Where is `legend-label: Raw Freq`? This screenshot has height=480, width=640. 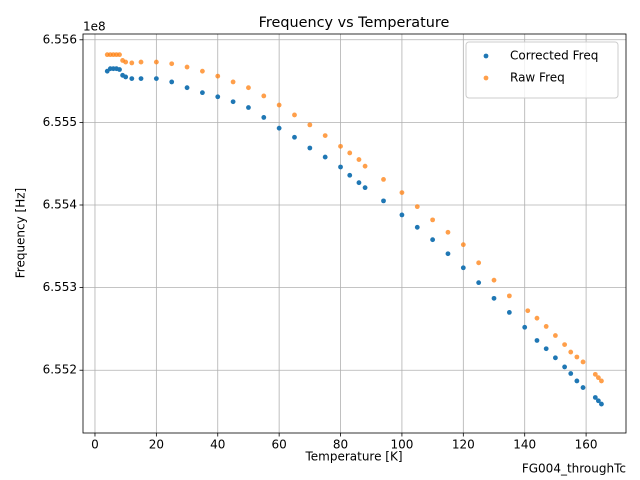
legend-label: Raw Freq is located at coordinates (537, 78).